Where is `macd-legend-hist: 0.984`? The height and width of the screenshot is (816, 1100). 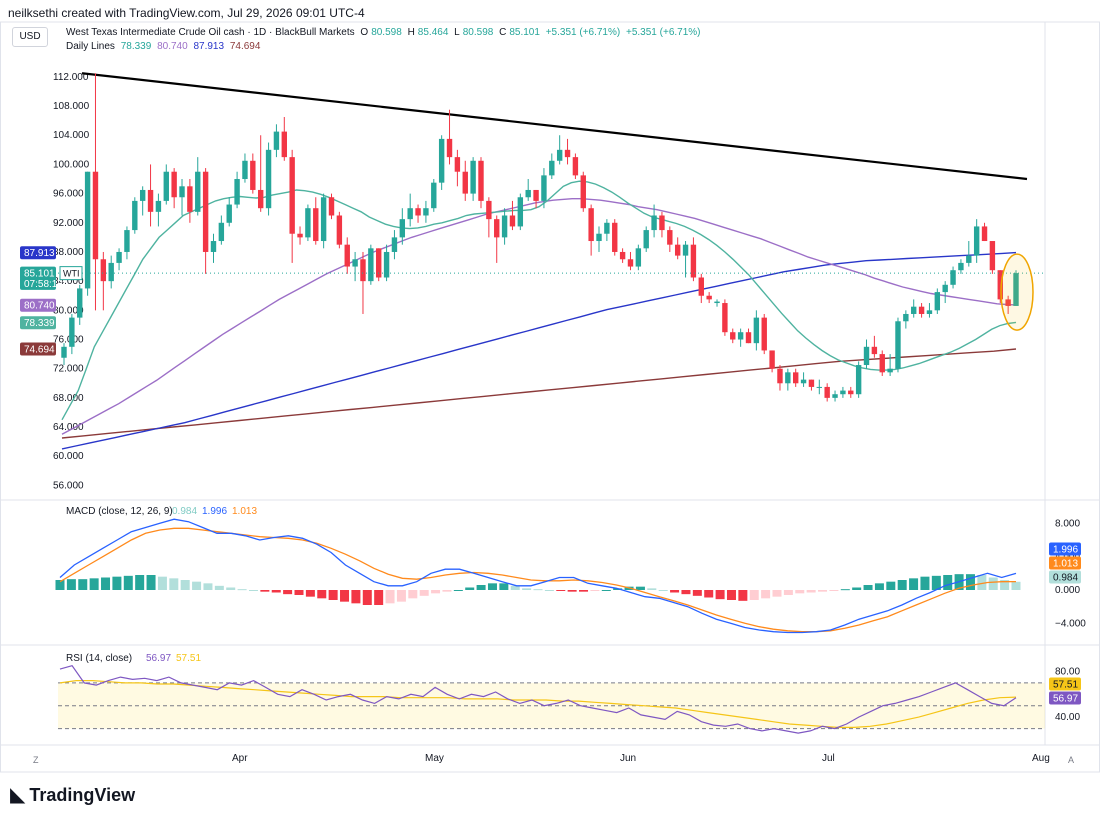
macd-legend-hist: 0.984 is located at coordinates (184, 511).